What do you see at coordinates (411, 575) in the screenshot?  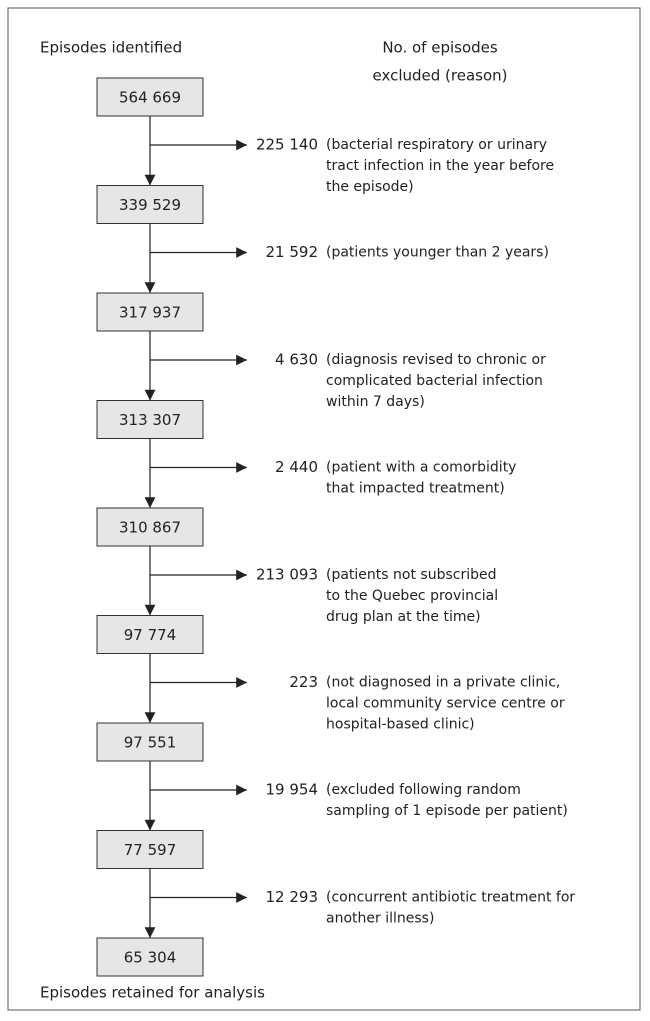 I see `excluded-reason: (patients not subscribed` at bounding box center [411, 575].